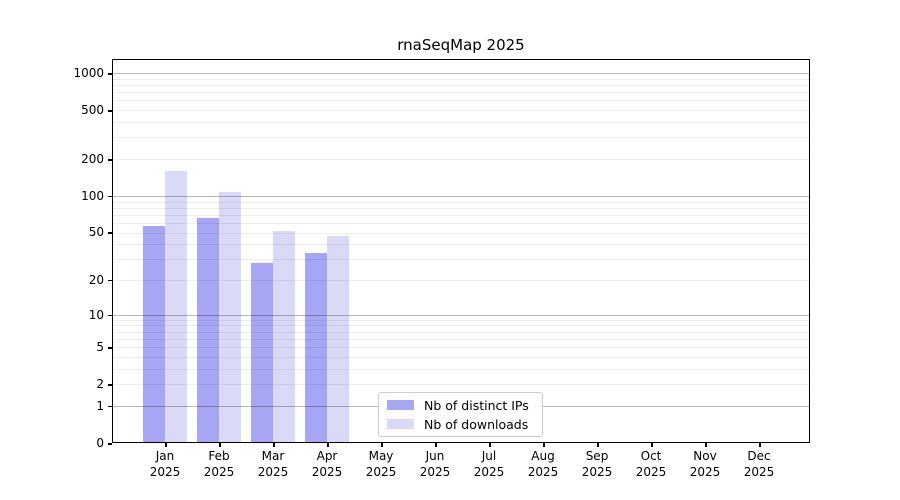 This screenshot has width=900, height=500. I want to click on x-tick-label-mar: Mar 2025, so click(273, 464).